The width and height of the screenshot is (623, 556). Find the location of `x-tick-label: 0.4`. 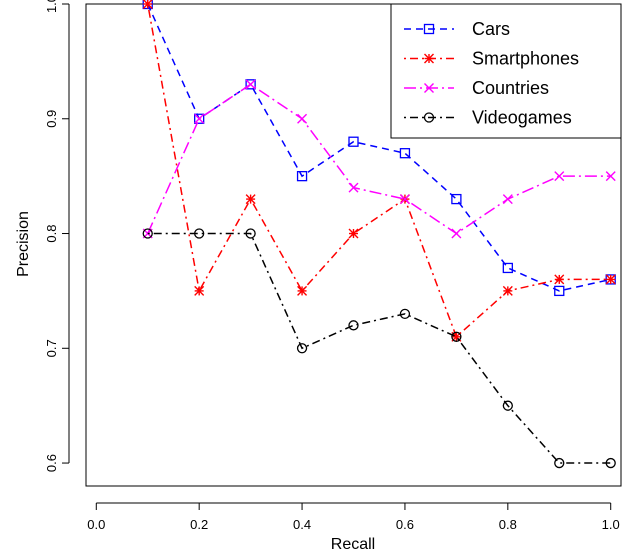

x-tick-label: 0.4 is located at coordinates (302, 524).